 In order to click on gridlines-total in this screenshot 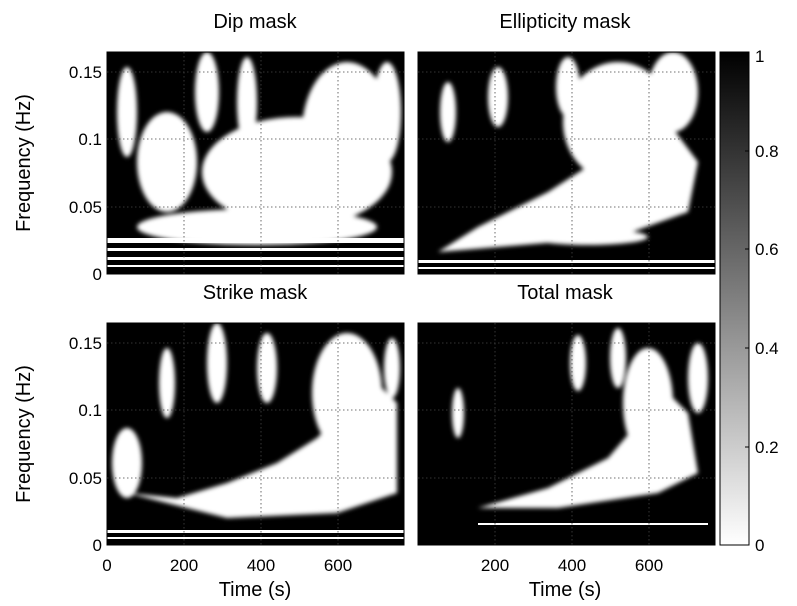, I will do `click(566, 434)`.